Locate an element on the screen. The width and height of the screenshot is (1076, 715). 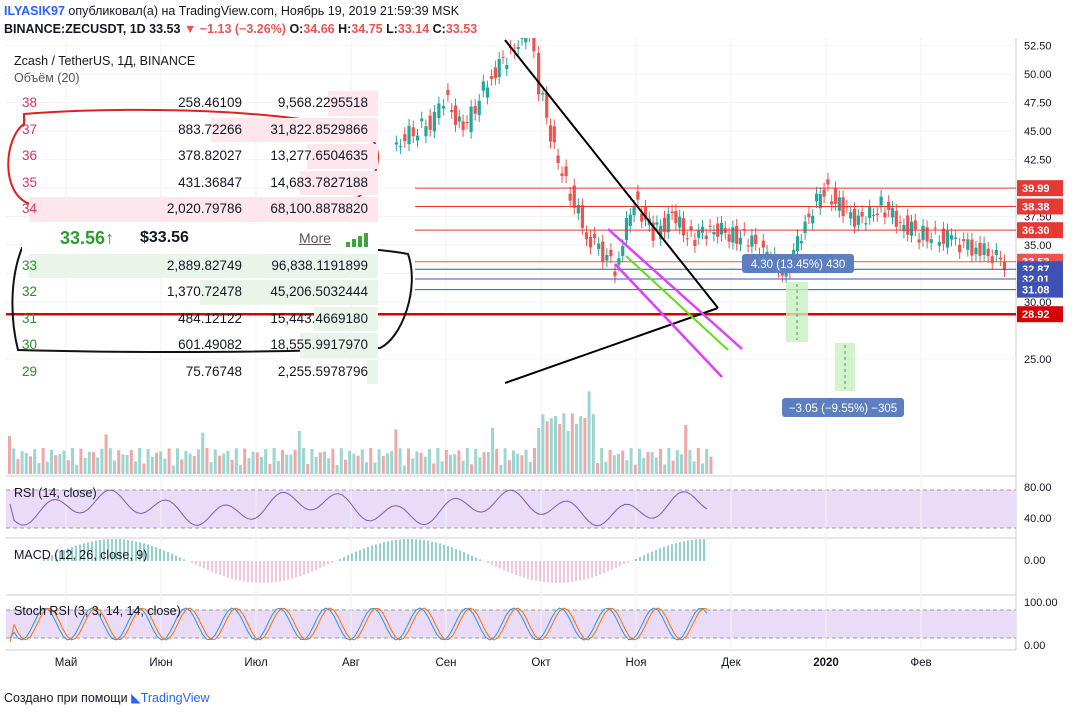
tradingview-brand: TradingView is located at coordinates (175, 698).